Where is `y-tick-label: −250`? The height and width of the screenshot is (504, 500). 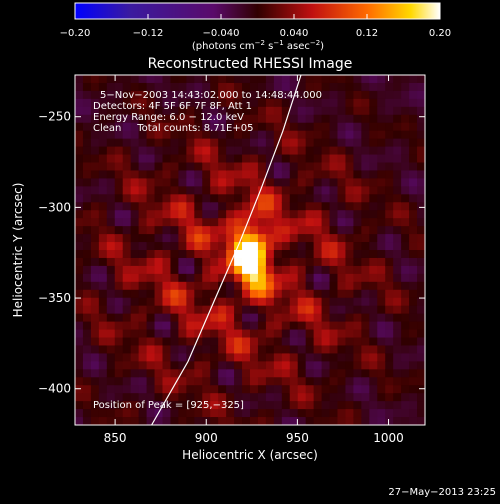
y-tick-label: −250 is located at coordinates (54, 117).